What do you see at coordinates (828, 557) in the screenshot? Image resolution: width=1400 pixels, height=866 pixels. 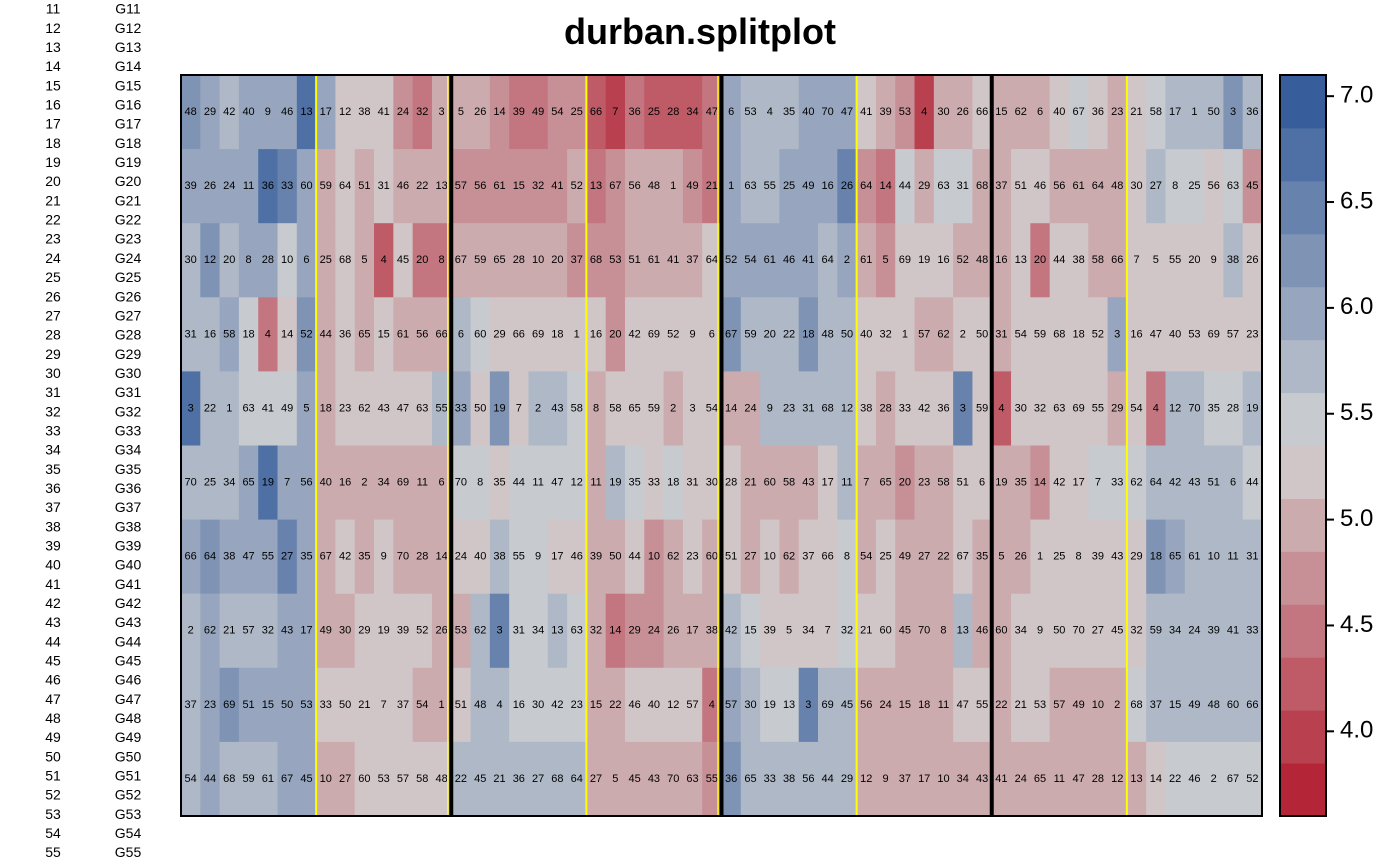 I see `cell-label: 66` at bounding box center [828, 557].